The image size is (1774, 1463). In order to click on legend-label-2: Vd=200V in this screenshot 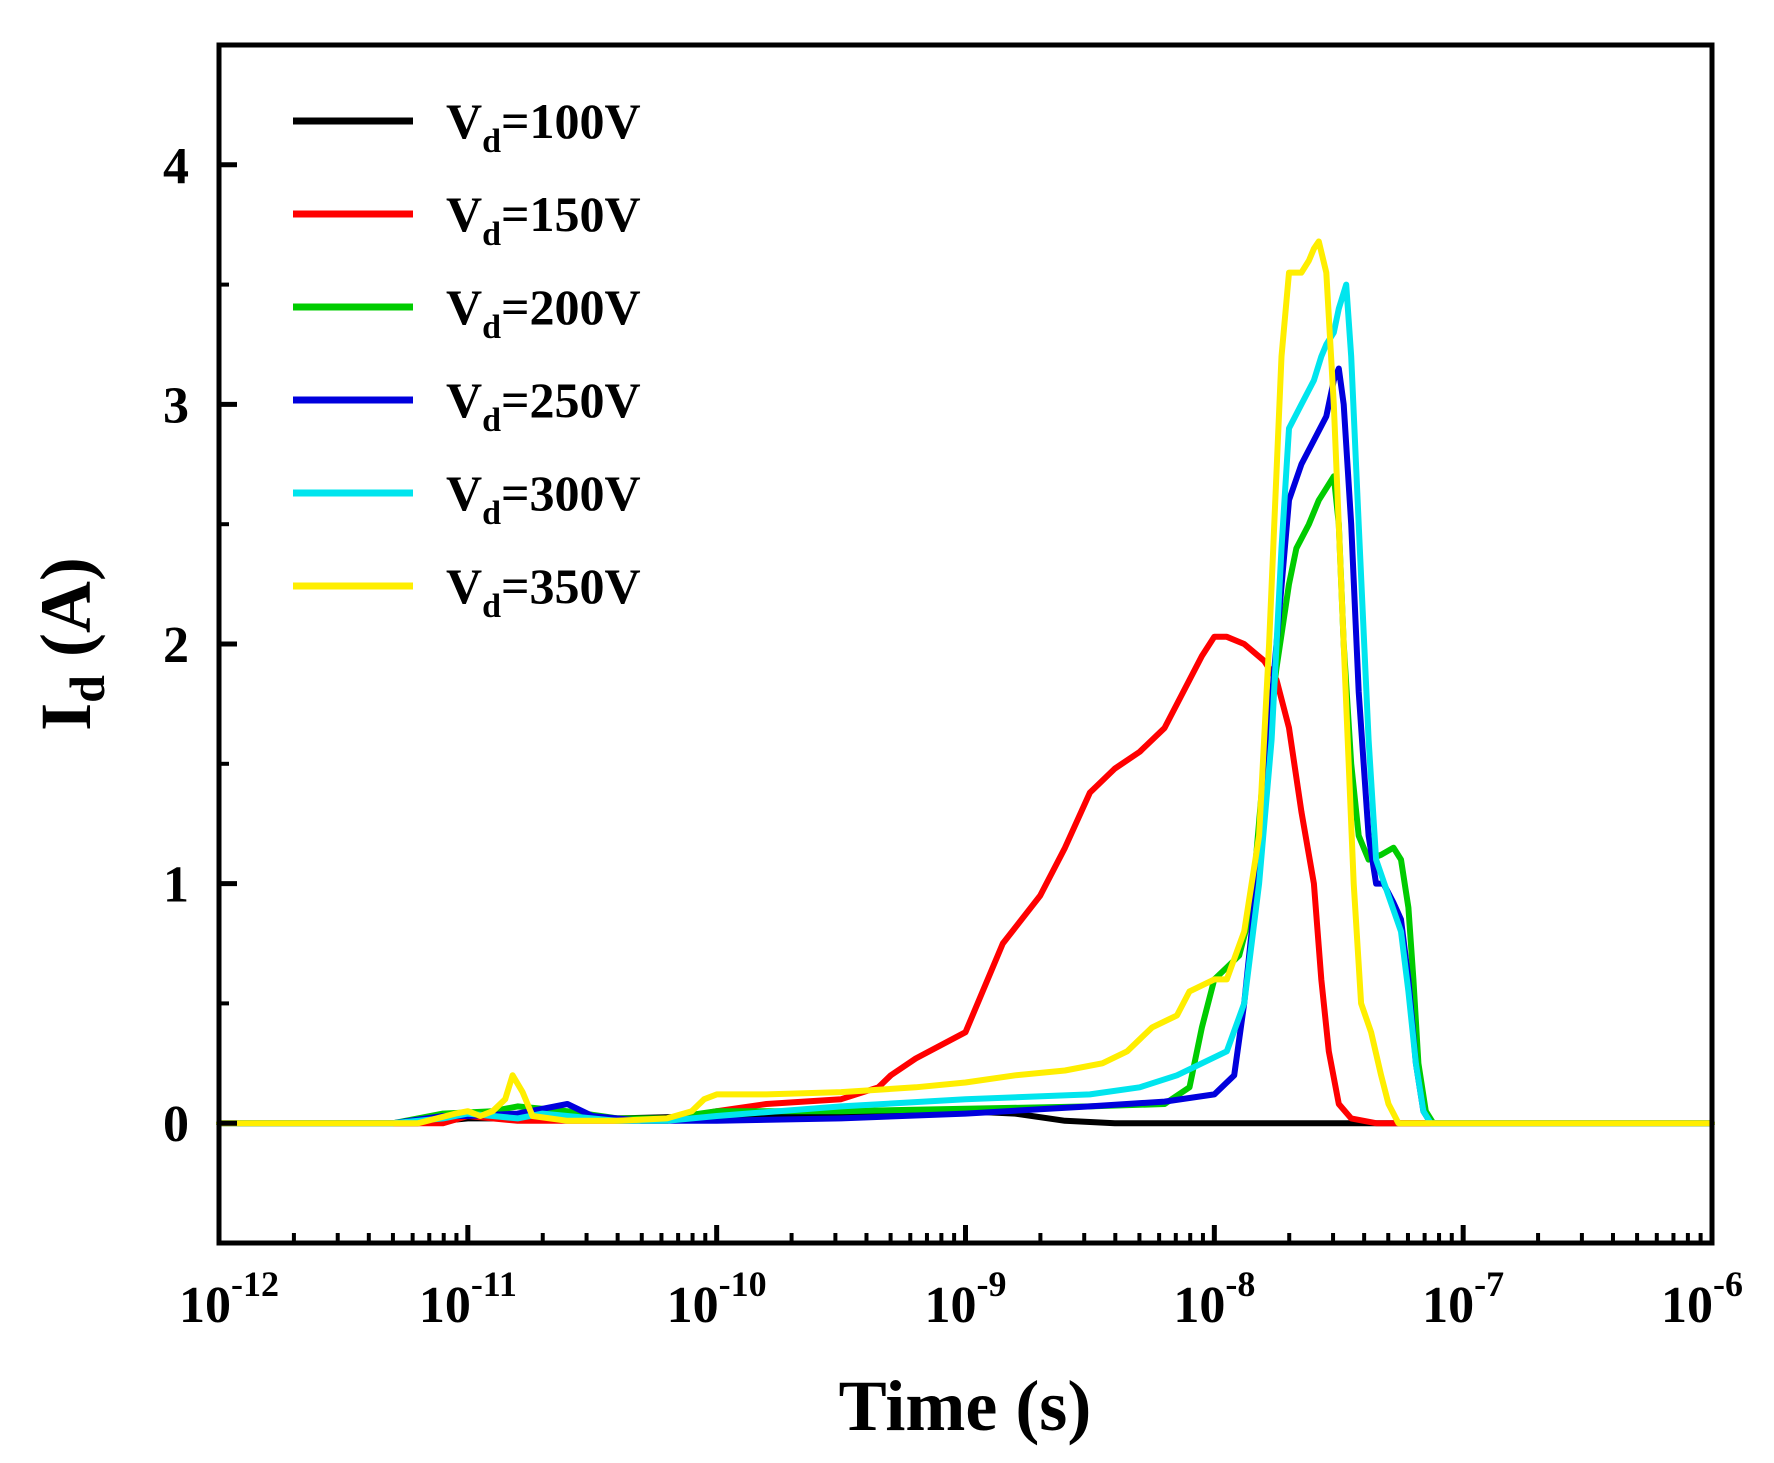, I will do `click(543, 312)`.